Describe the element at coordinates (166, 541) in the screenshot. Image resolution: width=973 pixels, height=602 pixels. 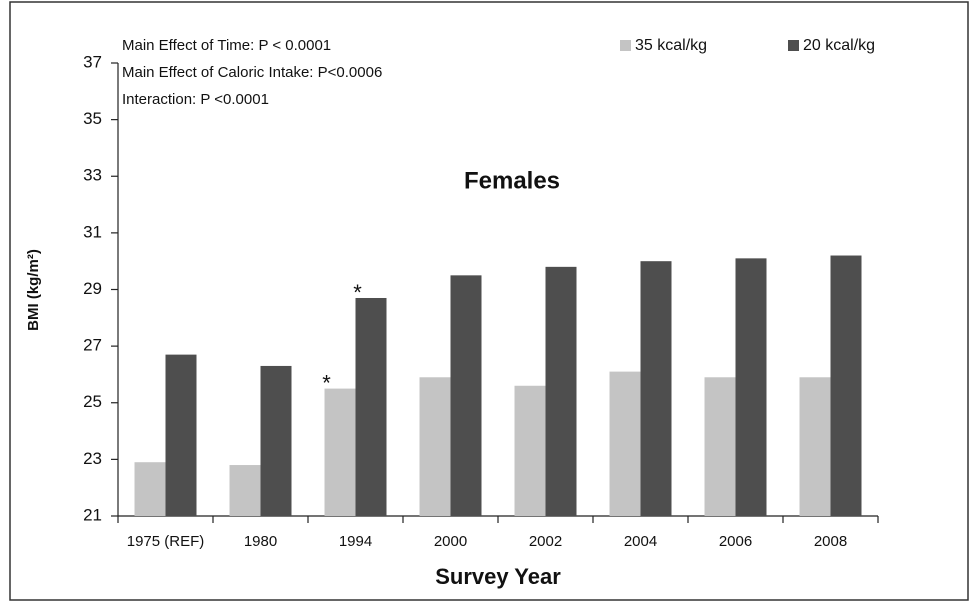
I see `x-tick-label: 1975 (REF)` at that location.